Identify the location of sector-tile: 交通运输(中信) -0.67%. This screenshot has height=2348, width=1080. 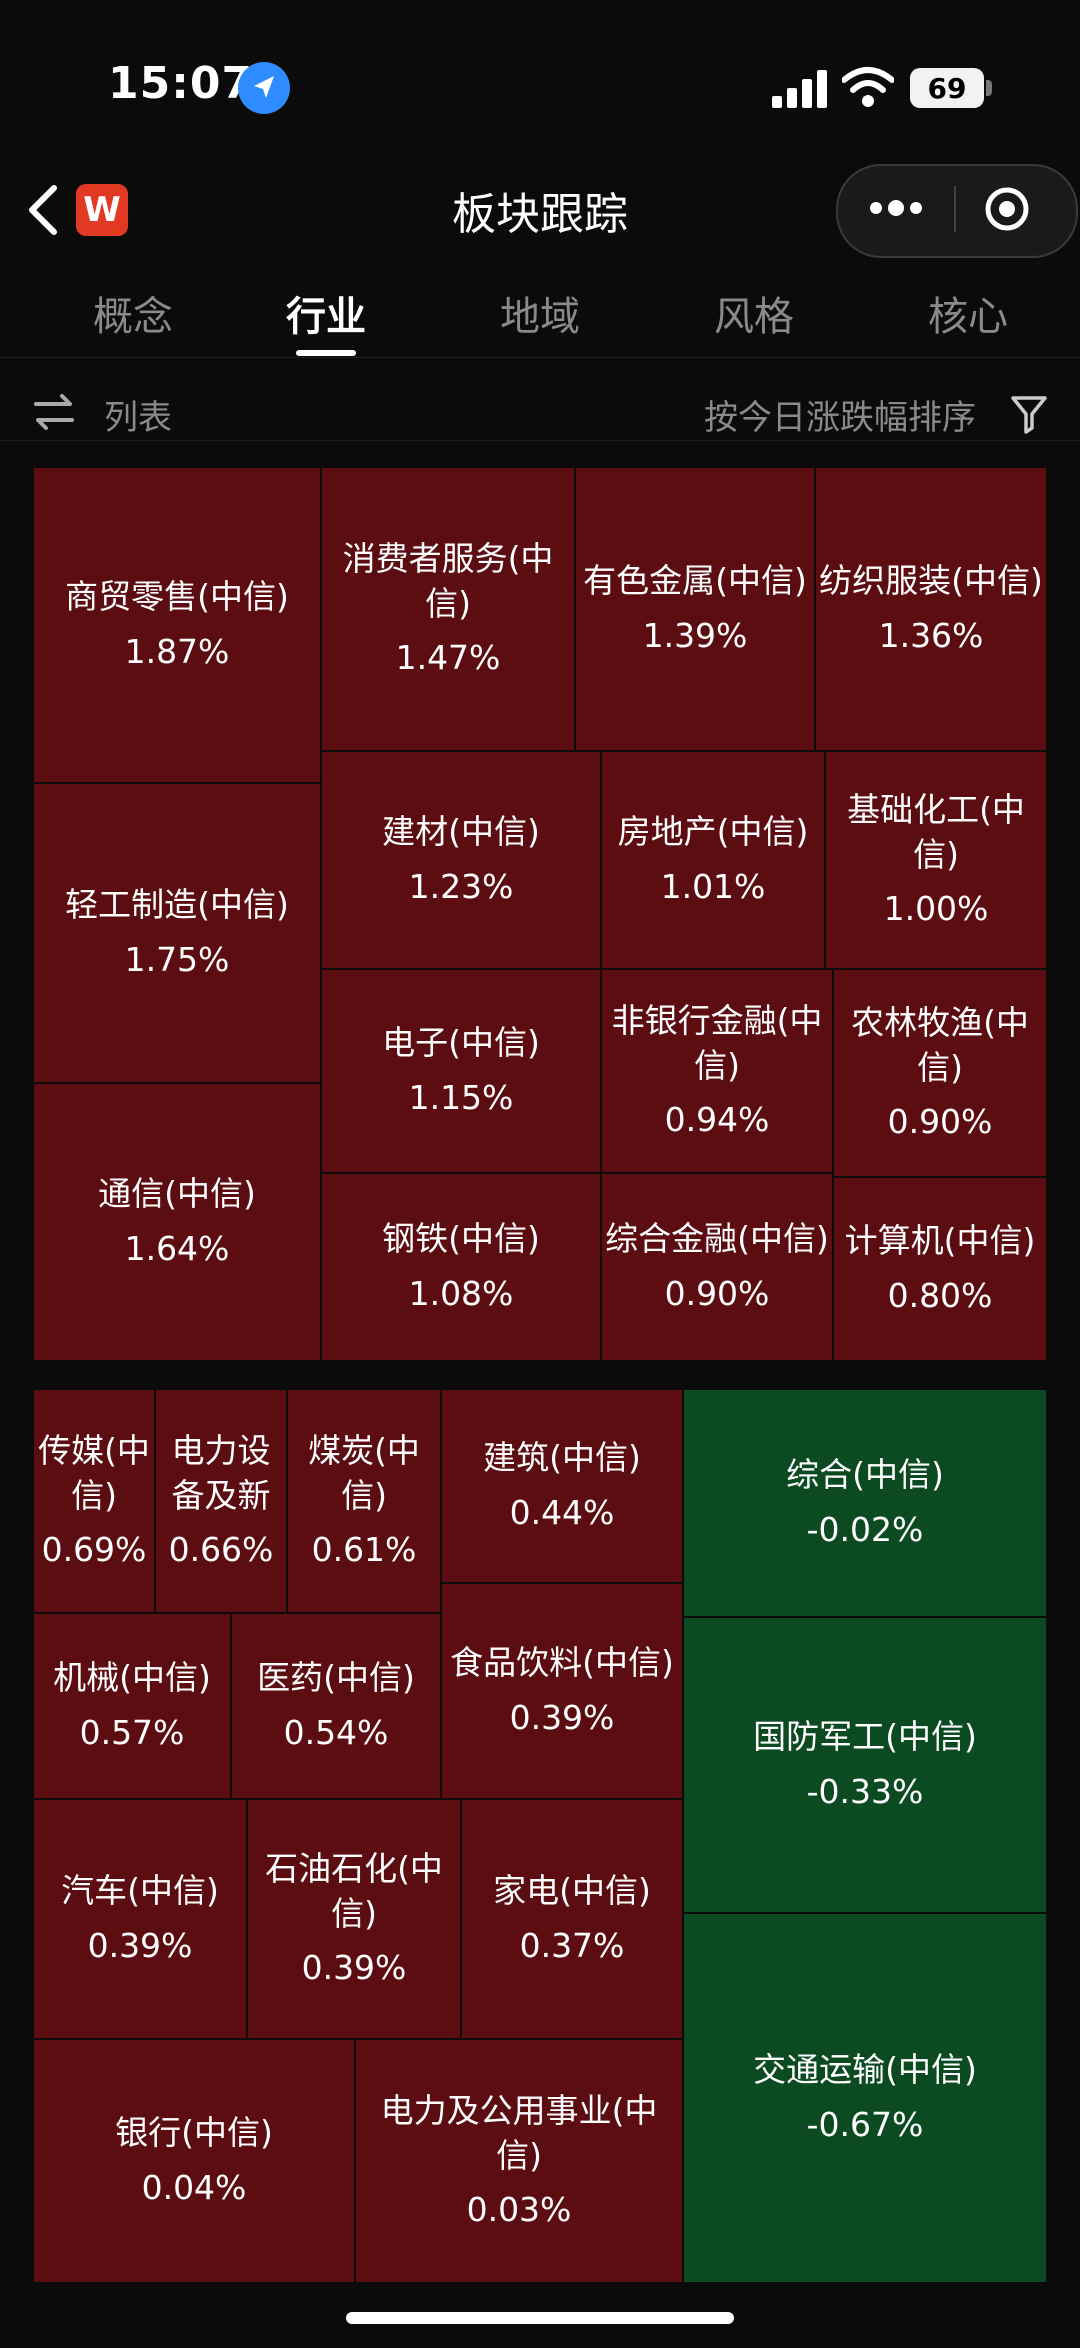
(865, 2098).